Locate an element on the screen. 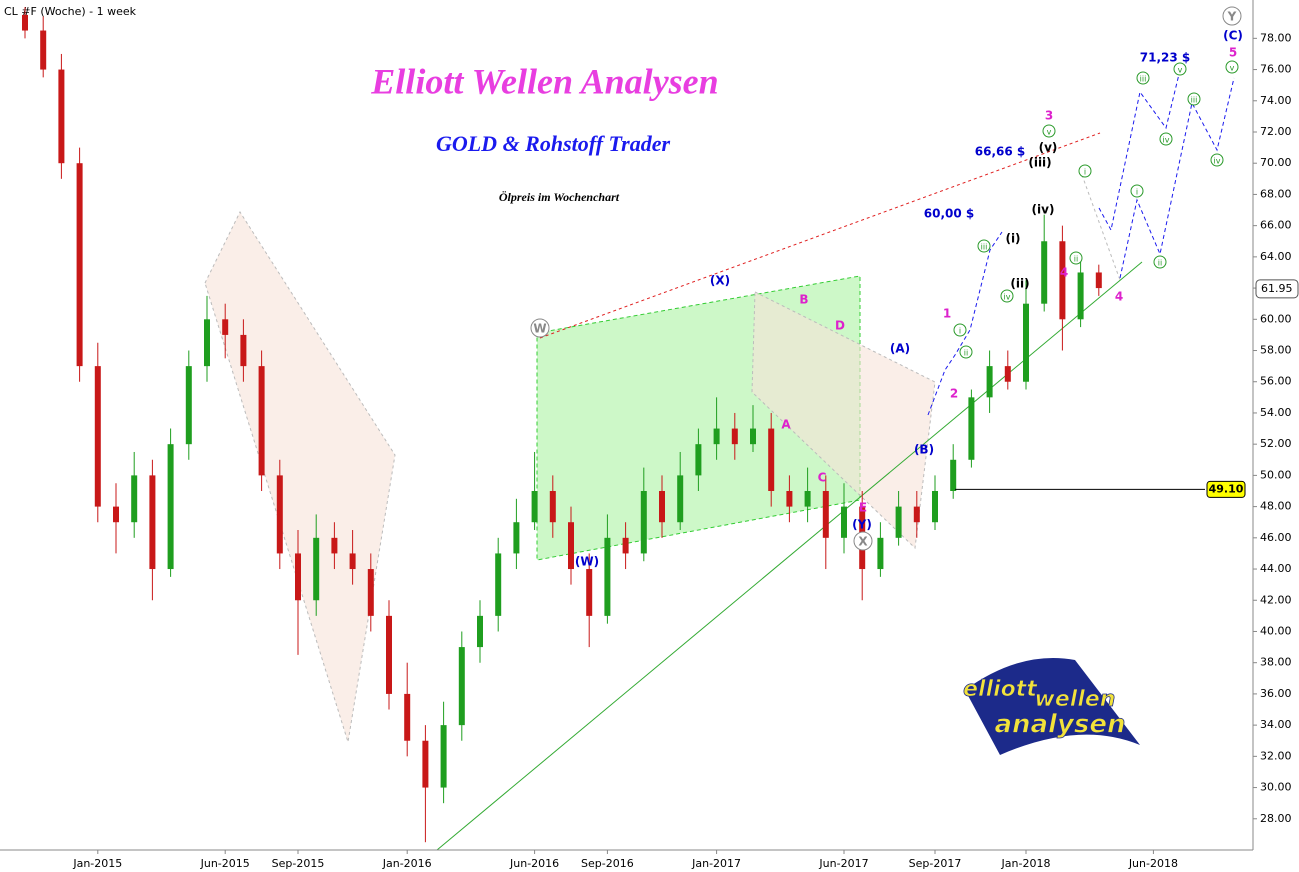 Image resolution: width=1299 pixels, height=872 pixels. wave-label: (Y) is located at coordinates (862, 525).